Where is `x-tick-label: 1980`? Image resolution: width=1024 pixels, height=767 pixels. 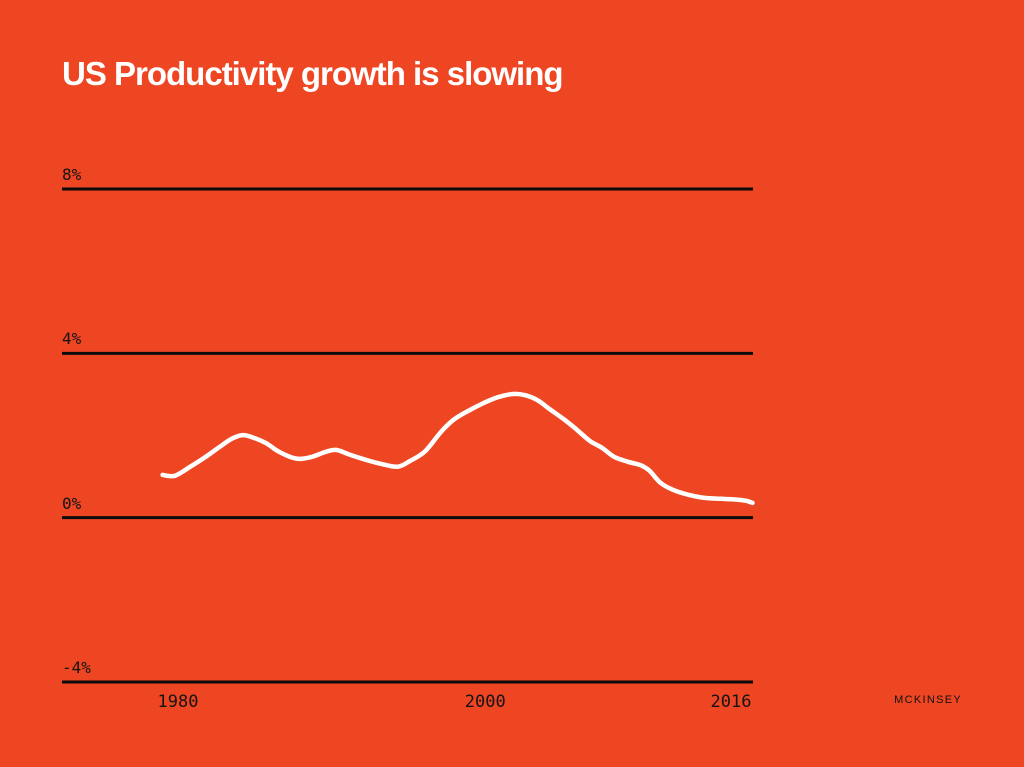 x-tick-label: 1980 is located at coordinates (178, 702).